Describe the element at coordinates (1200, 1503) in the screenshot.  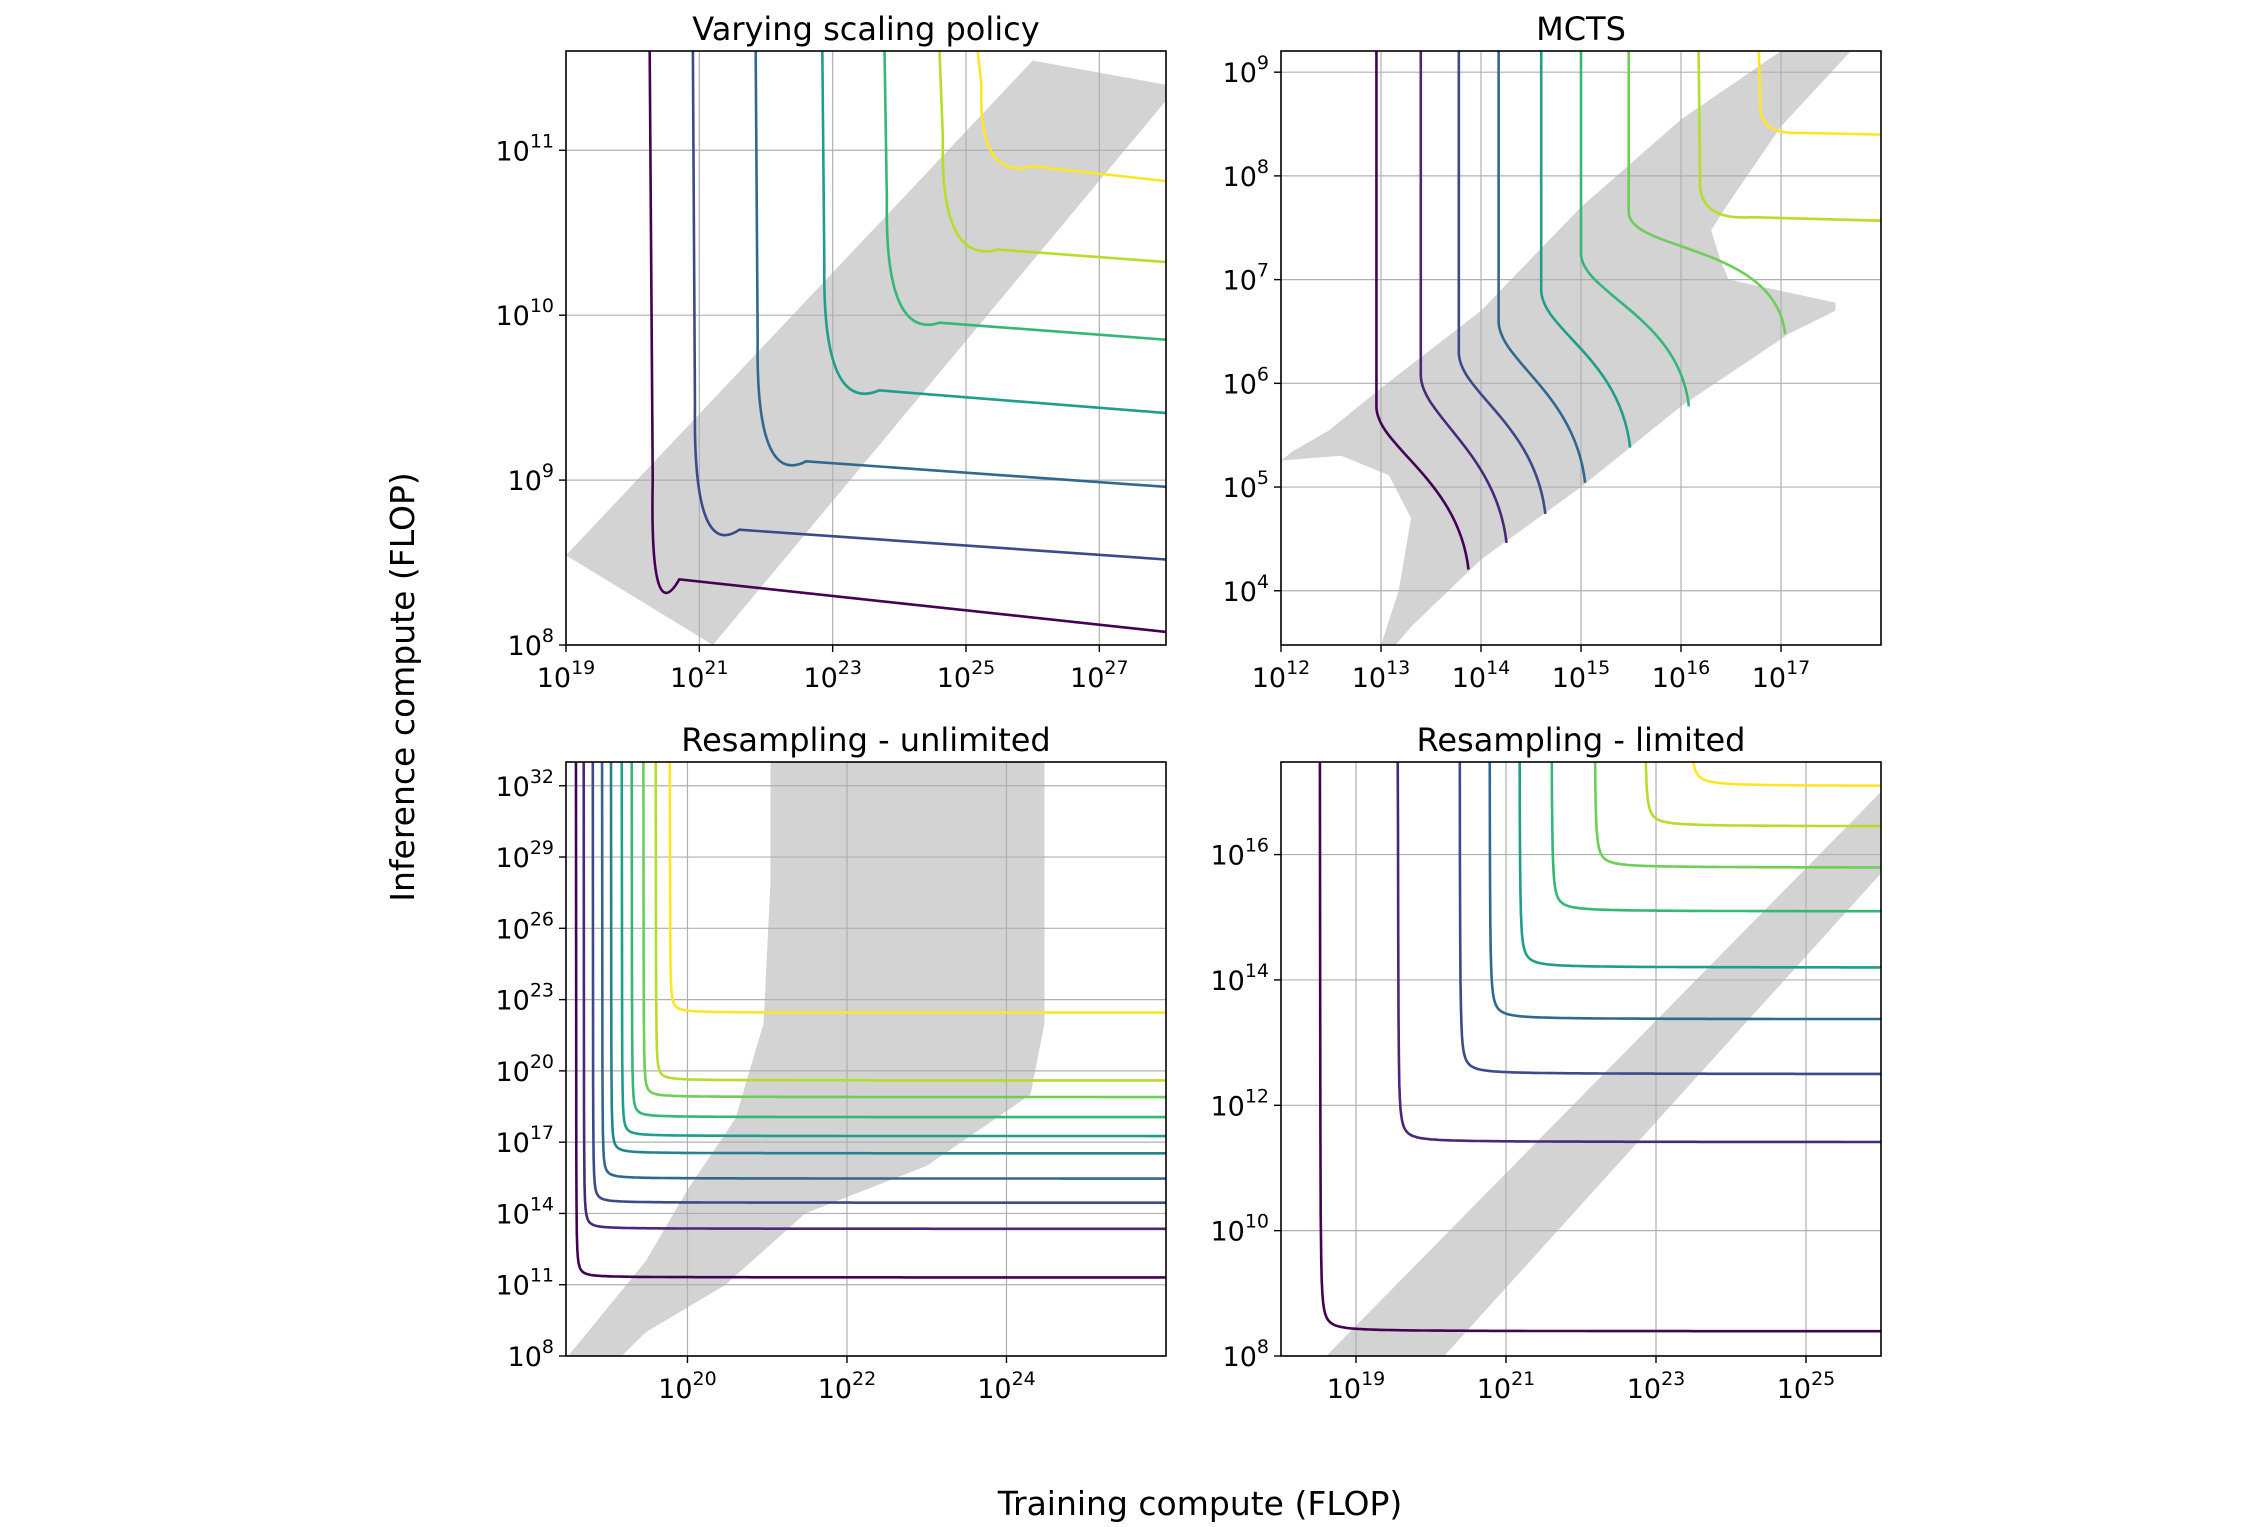
I see `x-axis-label: Training compute (FLOP)` at that location.